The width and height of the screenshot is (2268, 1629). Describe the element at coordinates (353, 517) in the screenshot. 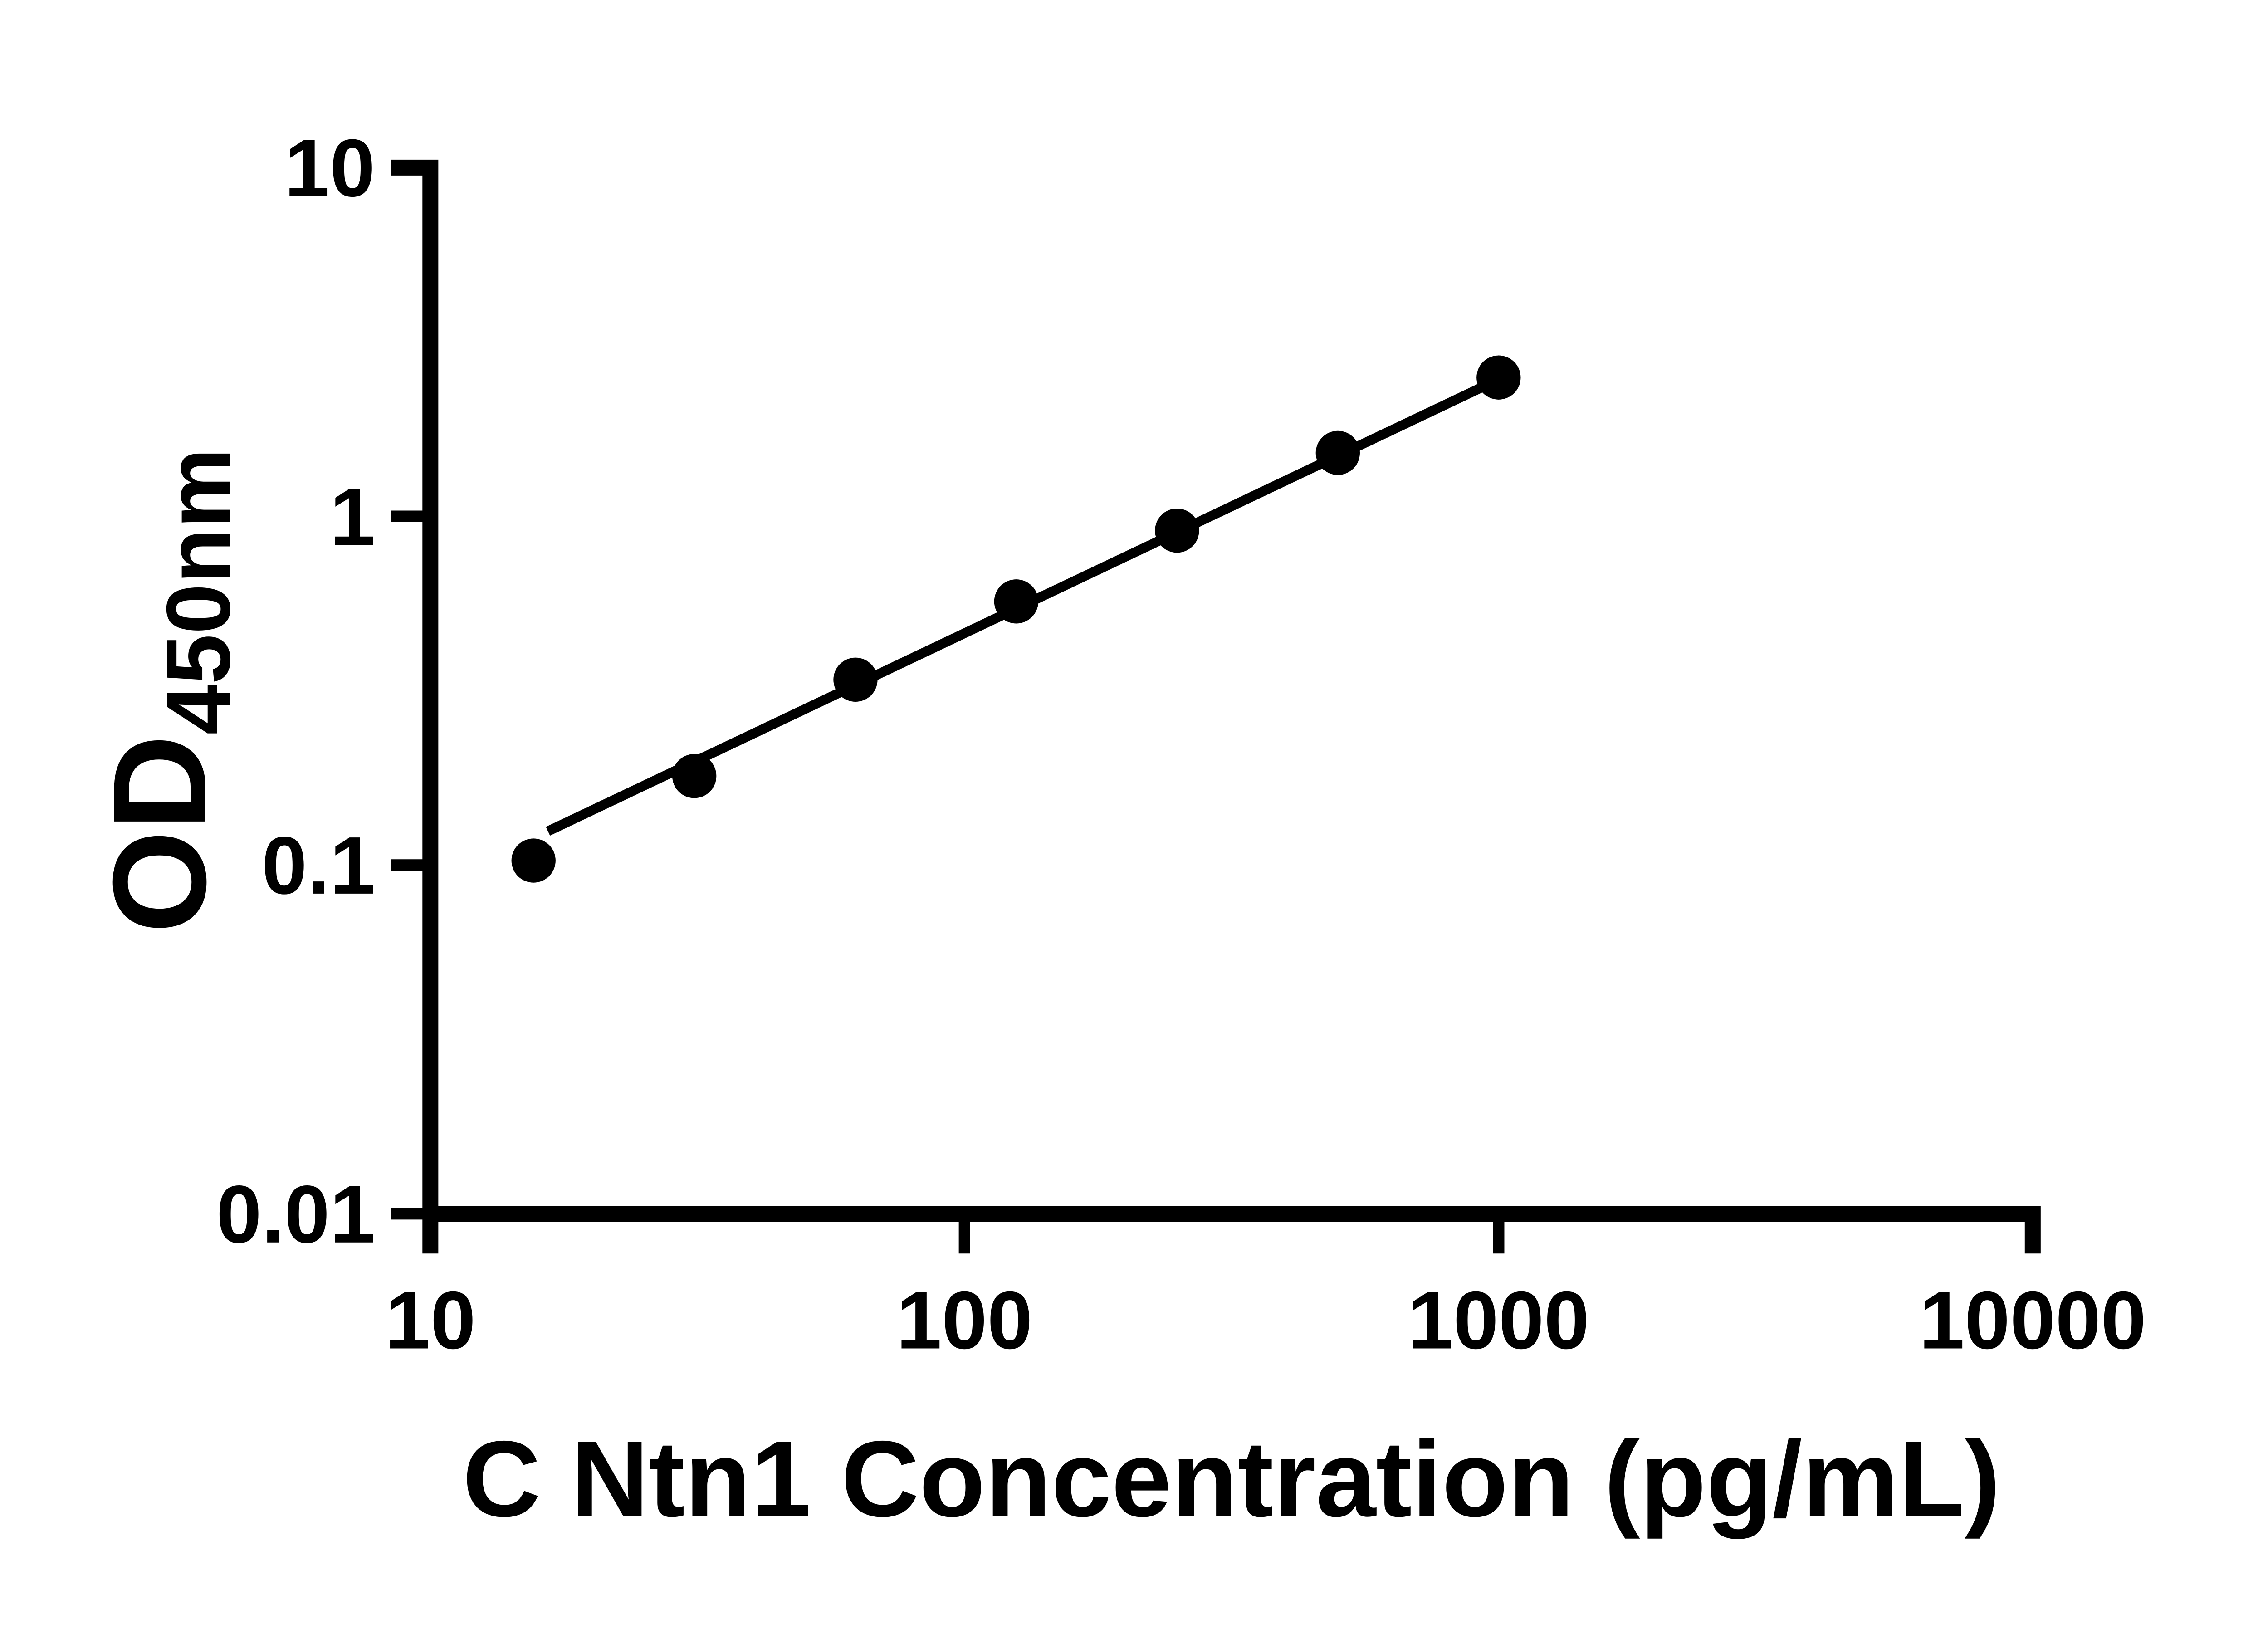

I see `y-tick-label: 1` at that location.